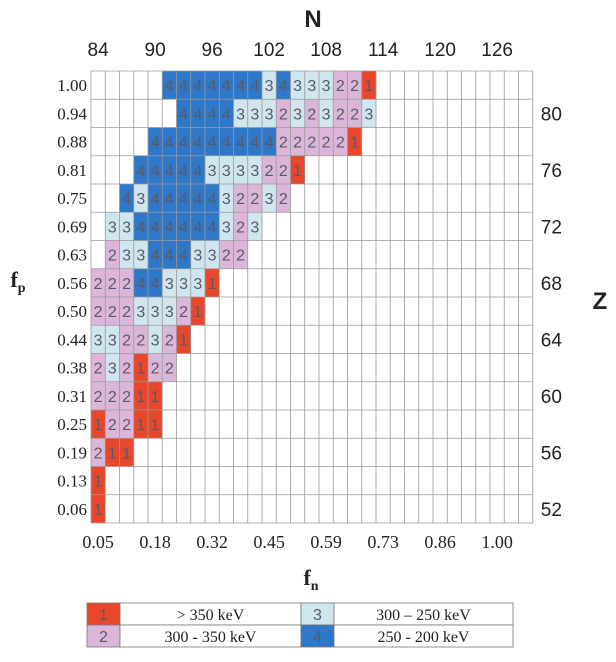 The width and height of the screenshot is (616, 662). I want to click on left-tick-label: 0.50, so click(72, 311).